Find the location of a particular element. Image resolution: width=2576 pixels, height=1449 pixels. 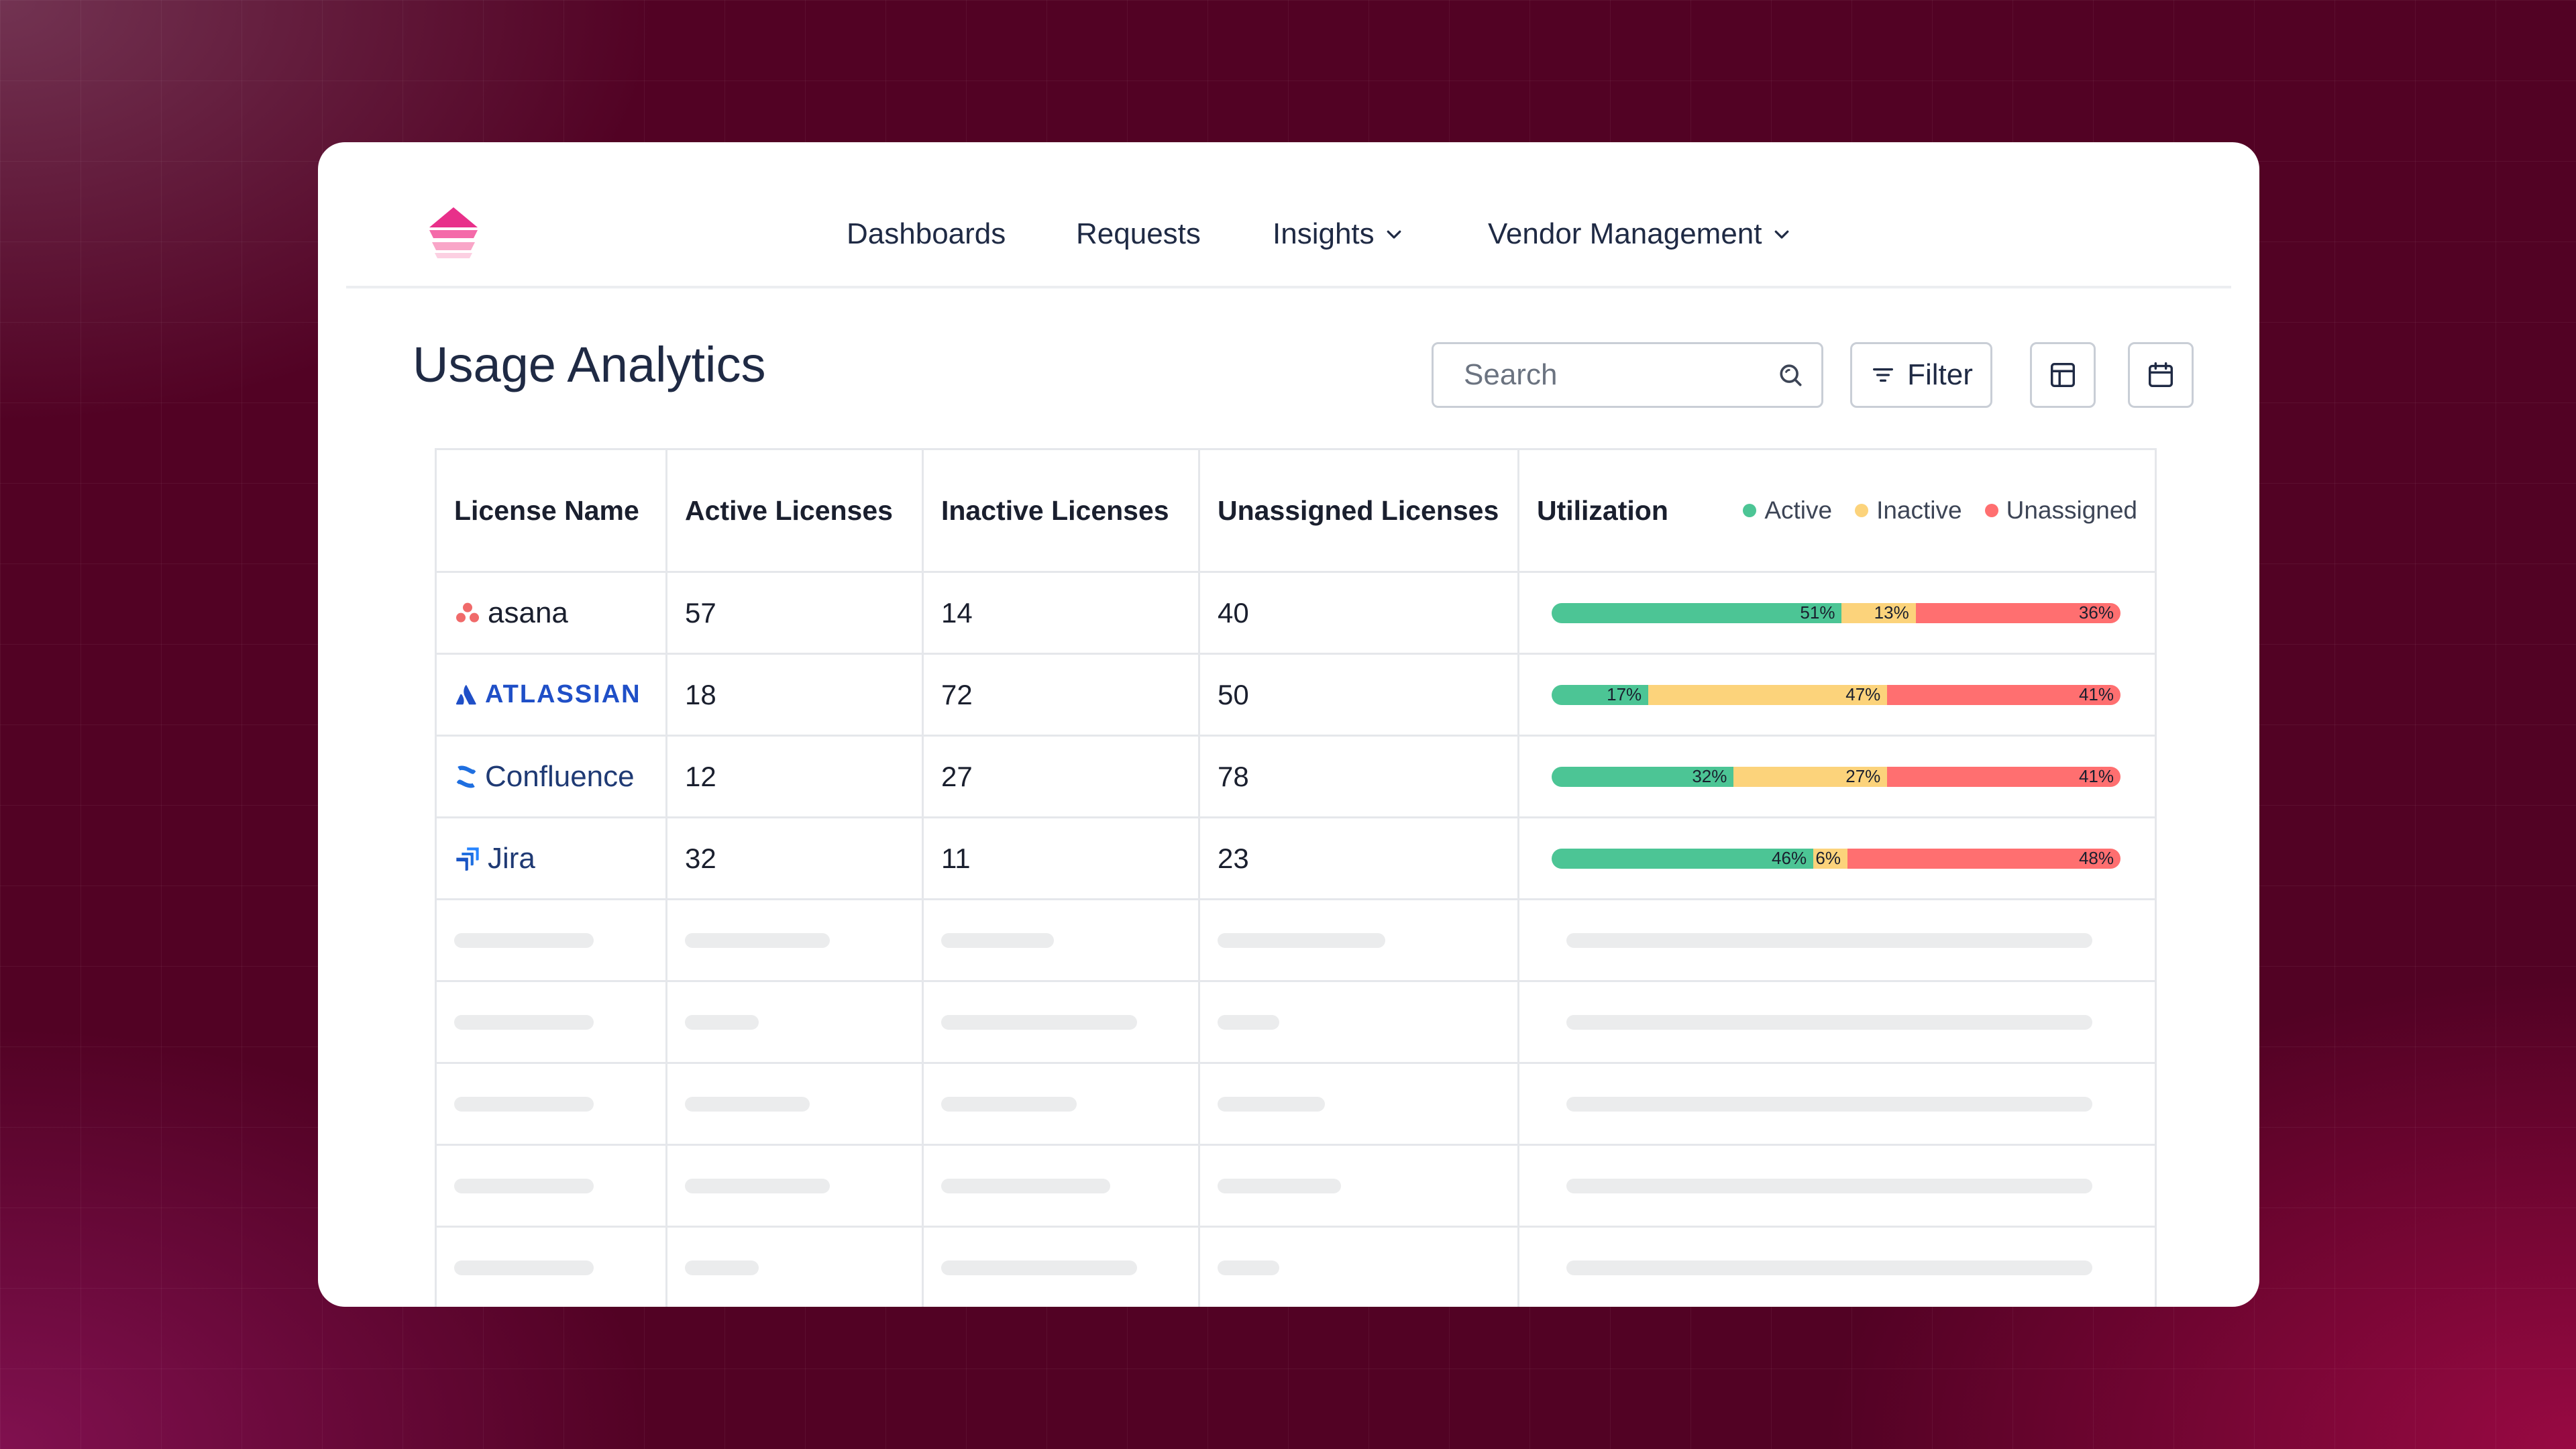

license-name: ATLASSIAN is located at coordinates (563, 694).